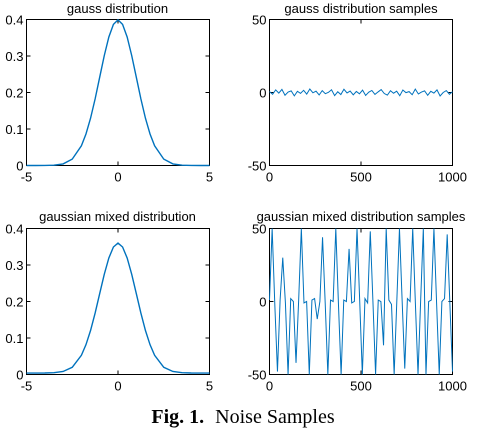 This screenshot has width=486, height=430. What do you see at coordinates (361, 8) in the screenshot?
I see `panel-title: gauss distribution samples` at bounding box center [361, 8].